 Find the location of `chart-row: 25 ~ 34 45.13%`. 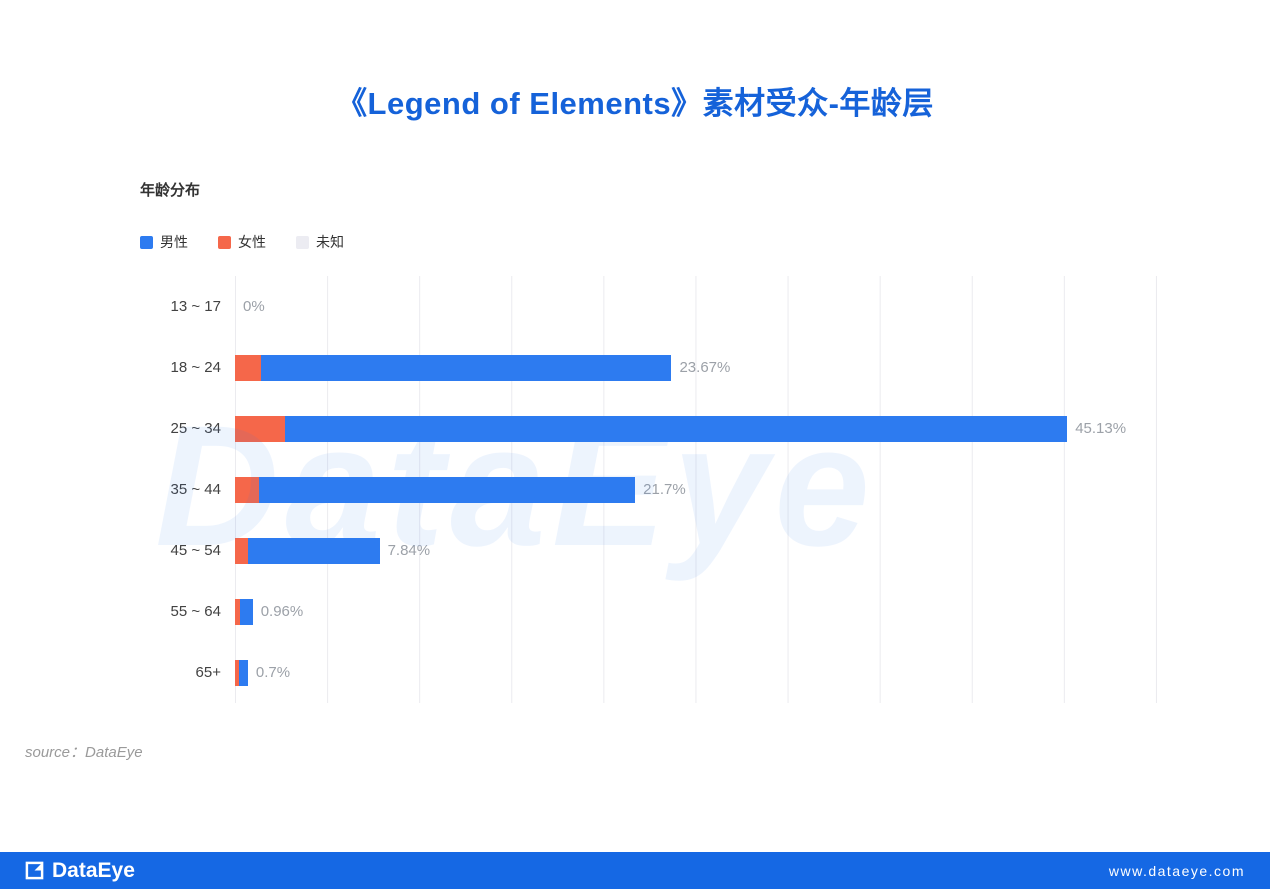

chart-row: 25 ~ 34 45.13% is located at coordinates (648, 428).